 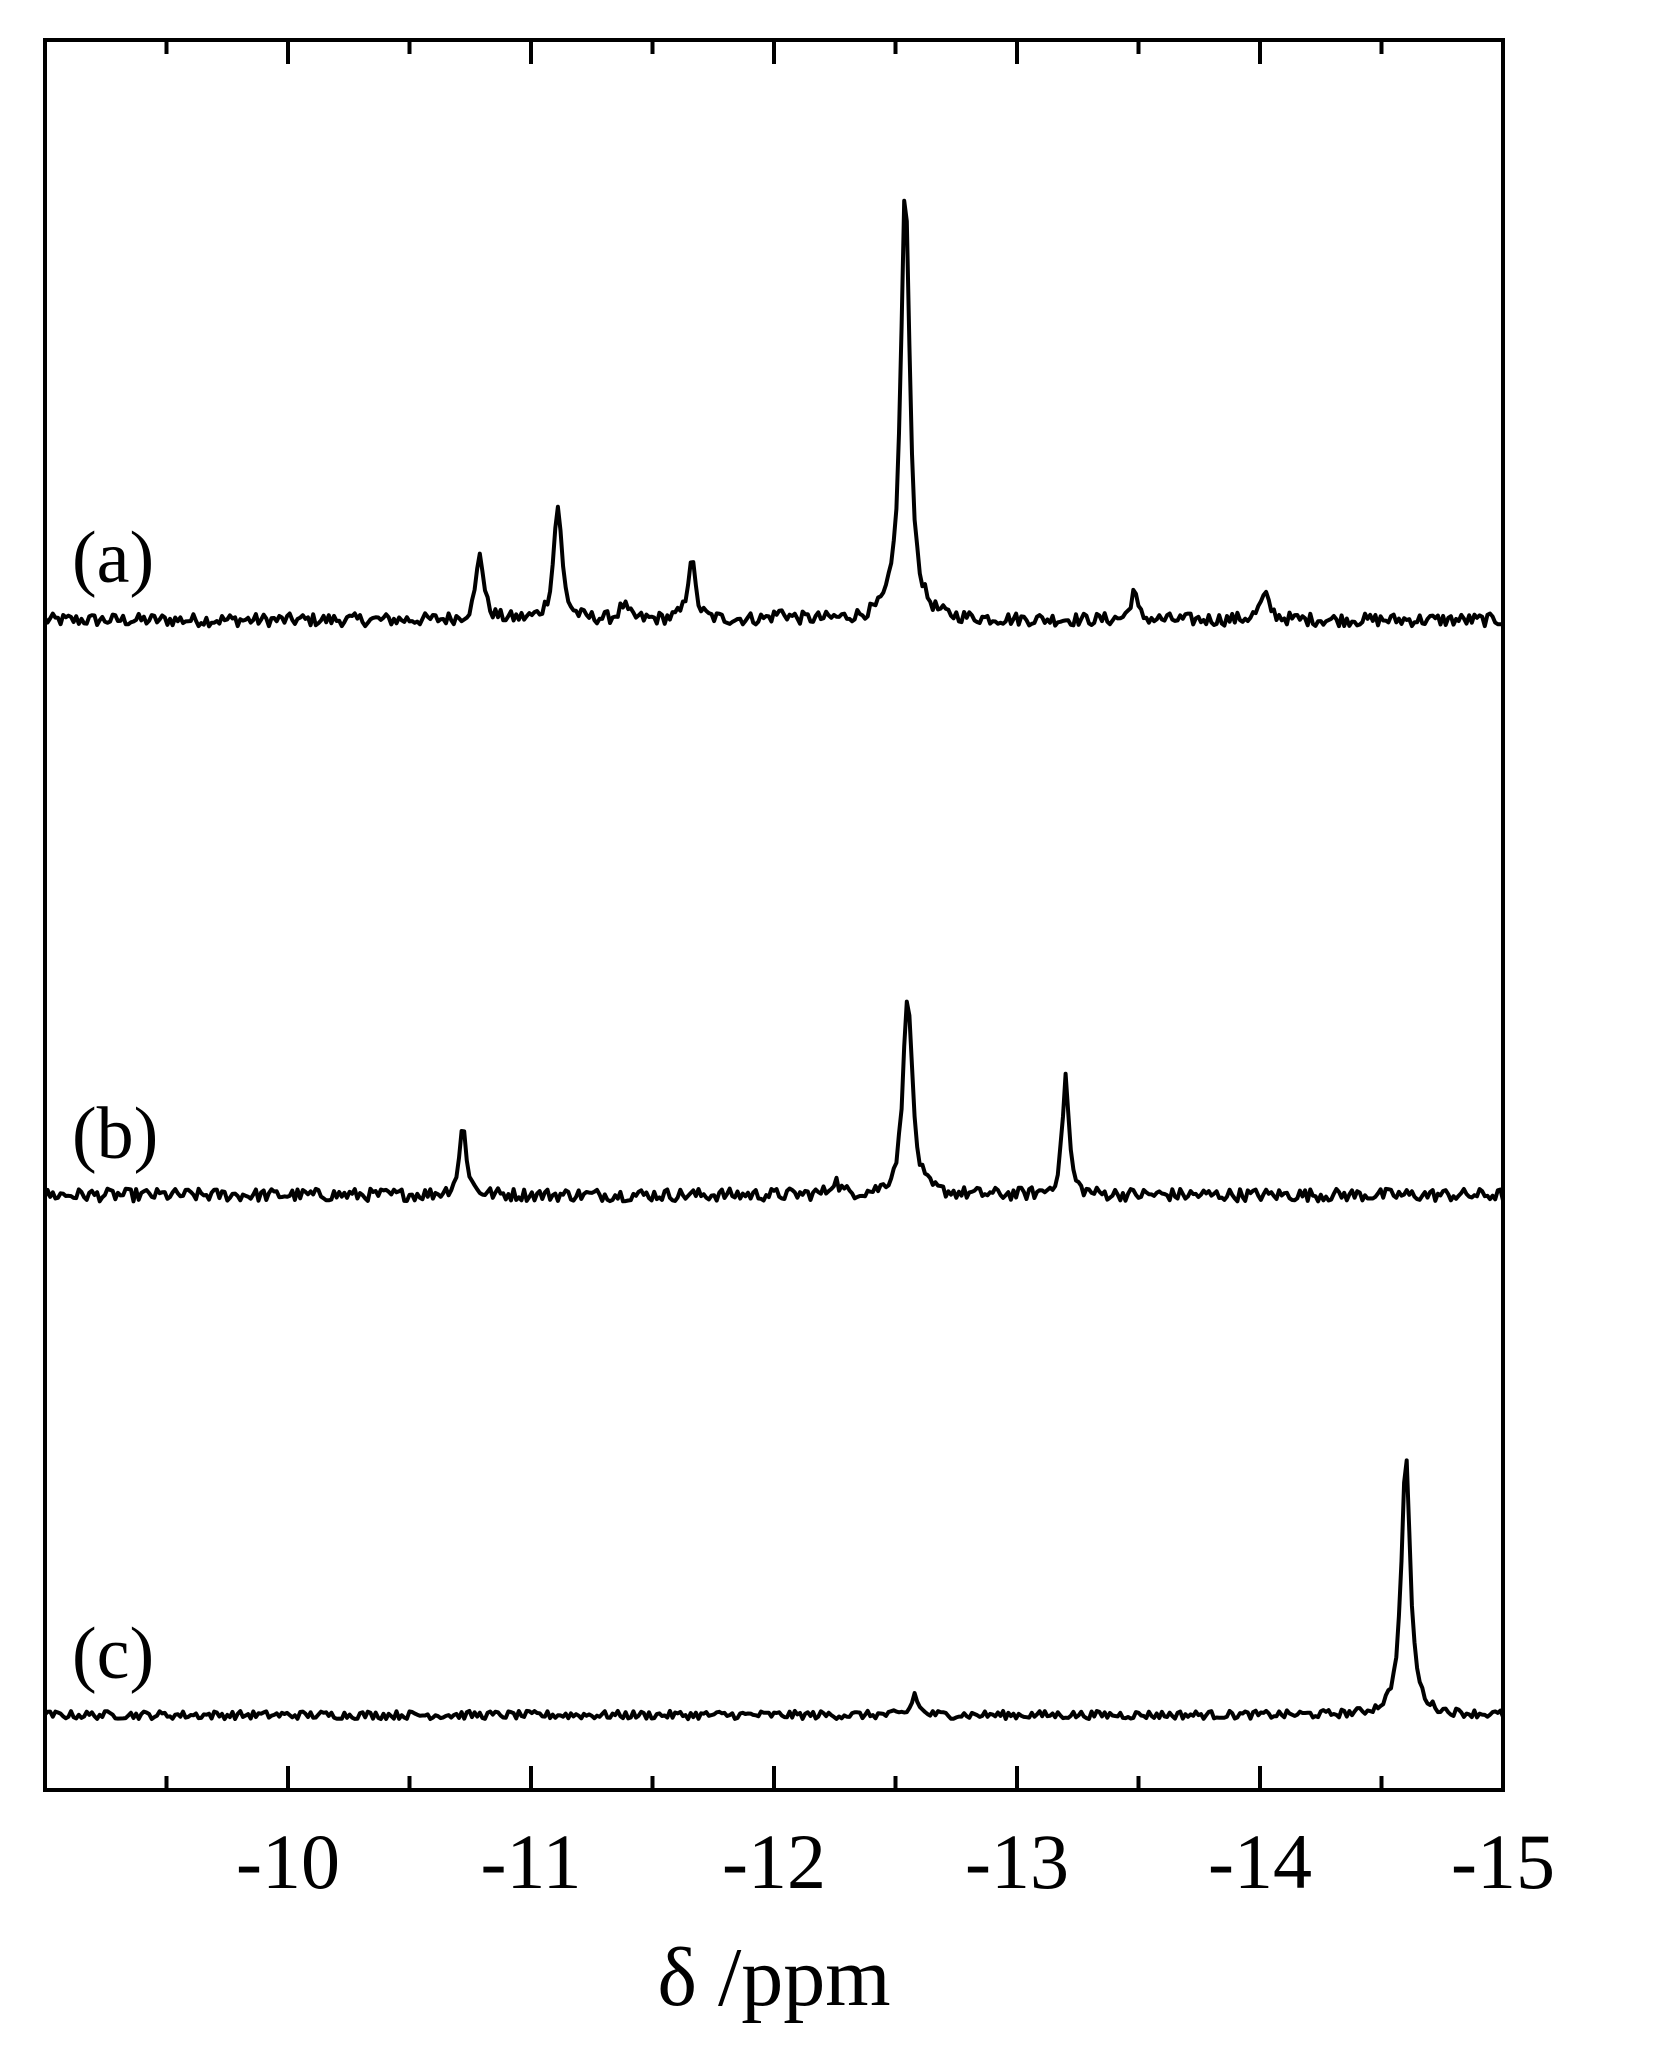 What do you see at coordinates (288, 1861) in the screenshot?
I see `x-tick-label: -10` at bounding box center [288, 1861].